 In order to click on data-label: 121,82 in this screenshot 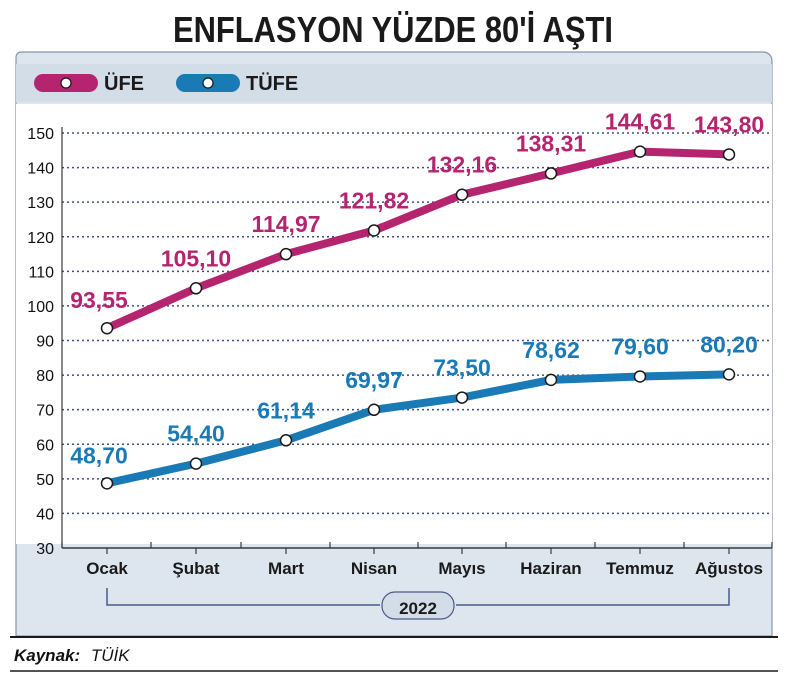, I will do `click(374, 200)`.